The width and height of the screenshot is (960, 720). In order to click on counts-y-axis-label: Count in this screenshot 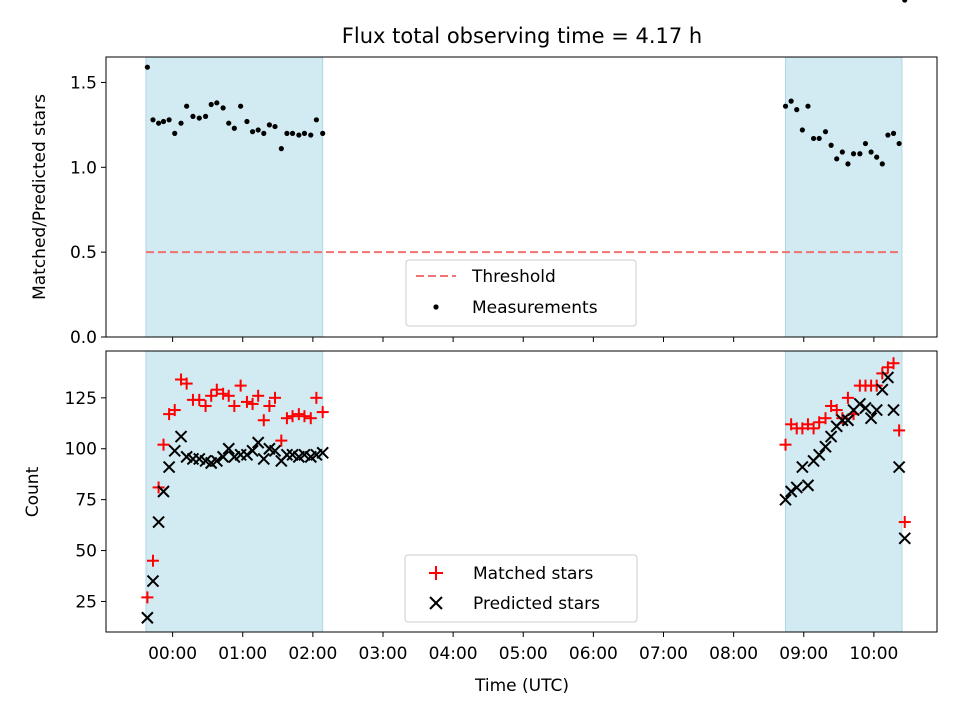, I will do `click(33, 491)`.